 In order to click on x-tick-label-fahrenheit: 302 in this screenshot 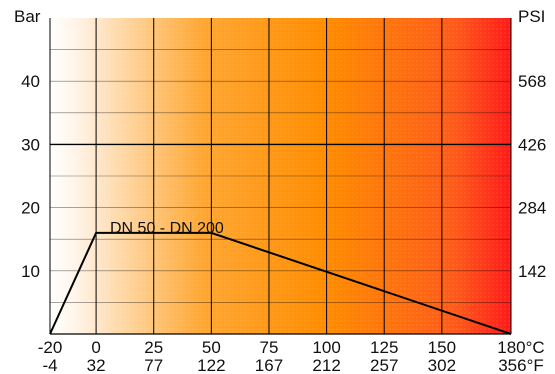, I will do `click(442, 365)`.